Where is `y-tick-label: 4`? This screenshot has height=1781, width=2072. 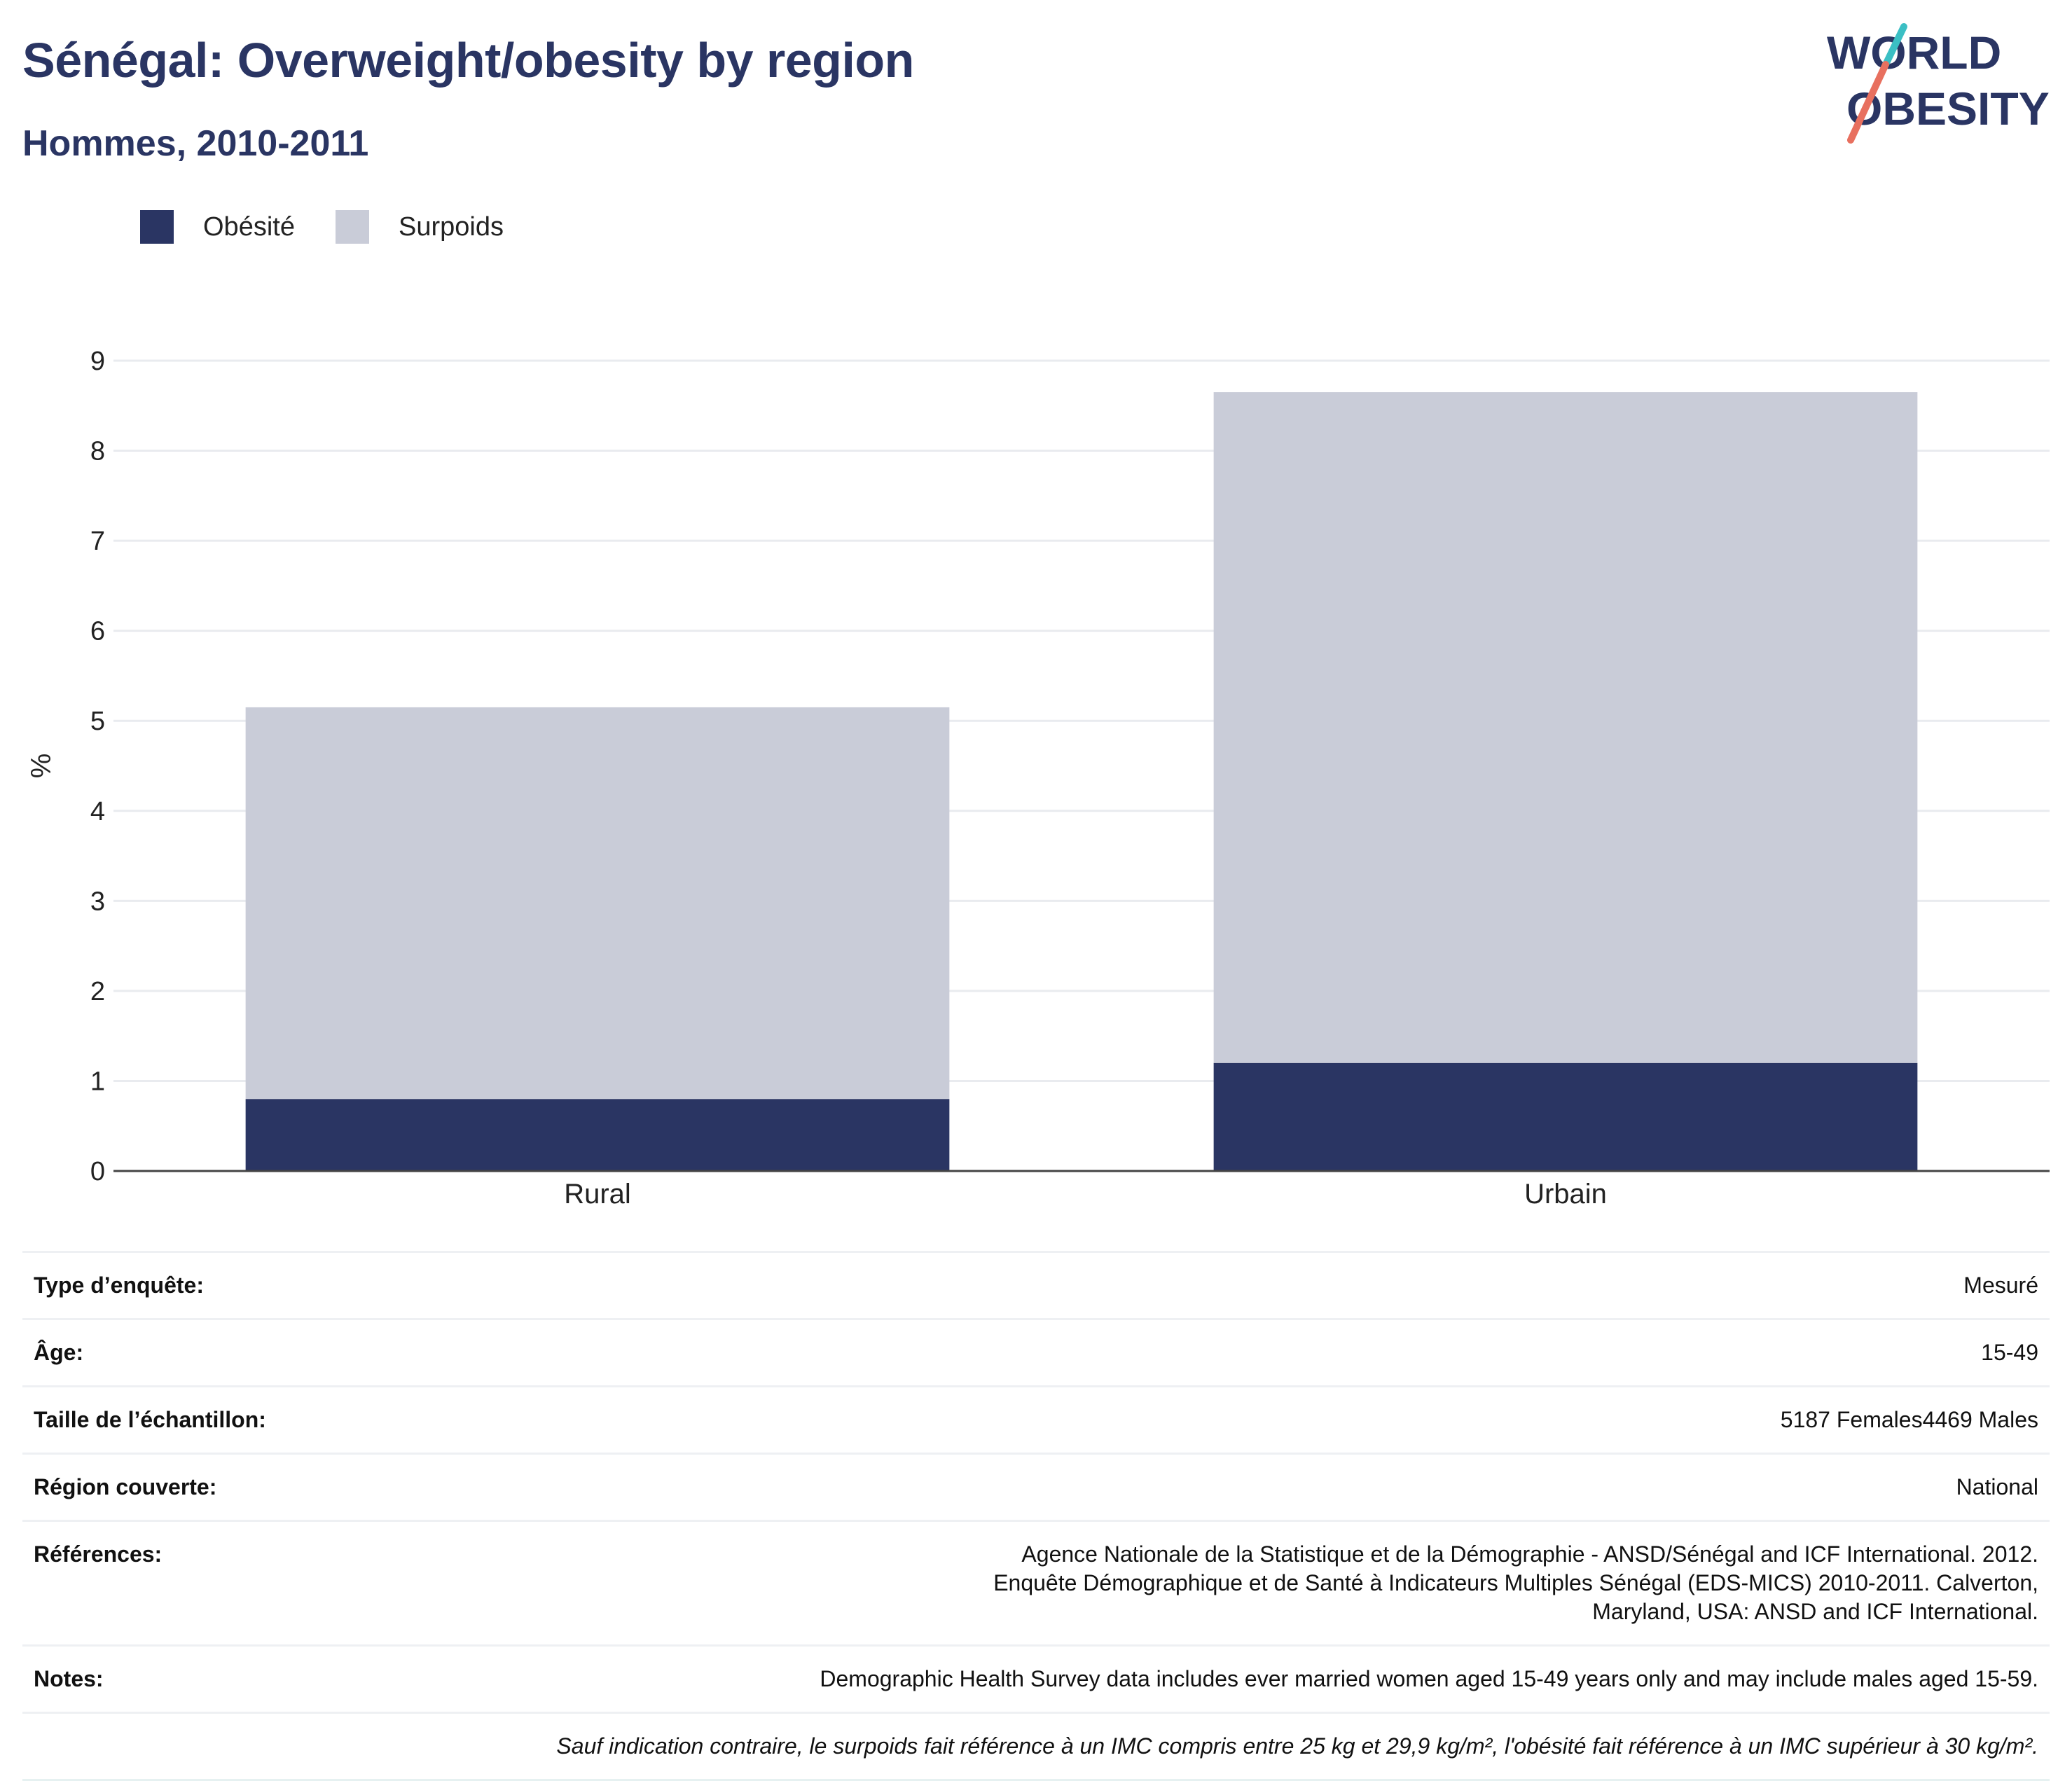
y-tick-label: 4 is located at coordinates (97, 811).